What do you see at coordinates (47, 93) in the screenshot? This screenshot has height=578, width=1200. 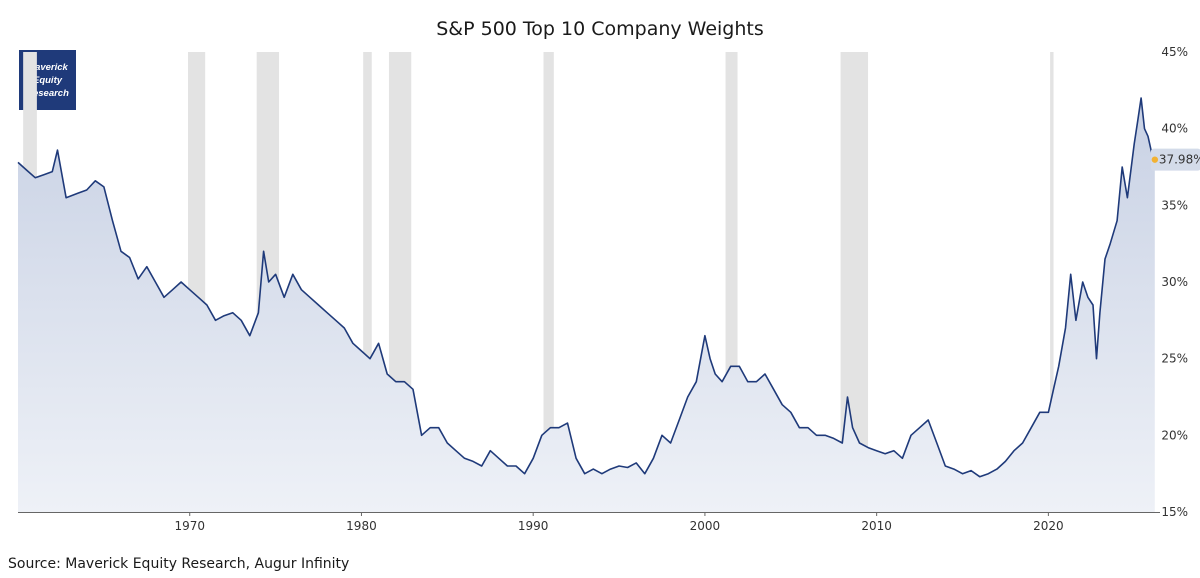 I see `logo-line-3: Research` at bounding box center [47, 93].